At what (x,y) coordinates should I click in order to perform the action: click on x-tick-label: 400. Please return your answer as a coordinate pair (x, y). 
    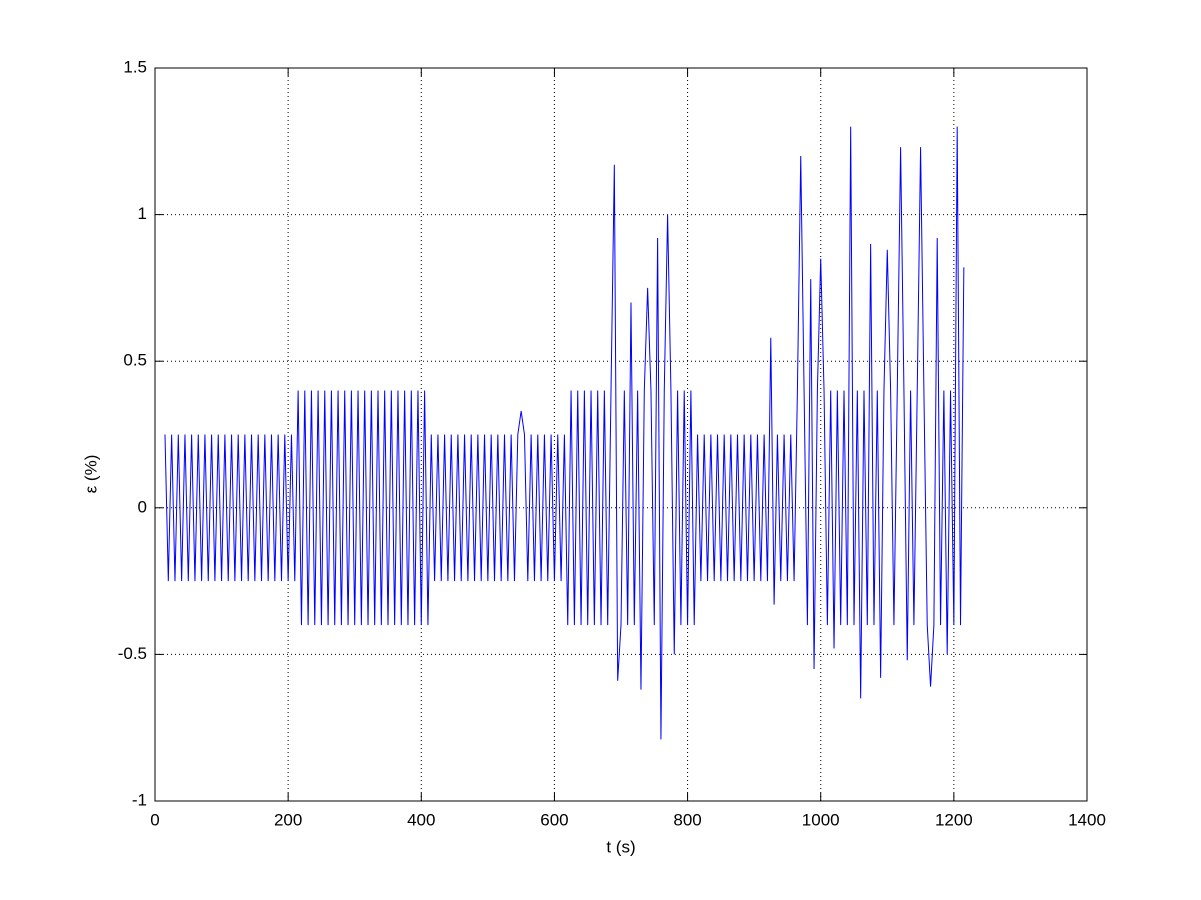
    Looking at the image, I should click on (421, 819).